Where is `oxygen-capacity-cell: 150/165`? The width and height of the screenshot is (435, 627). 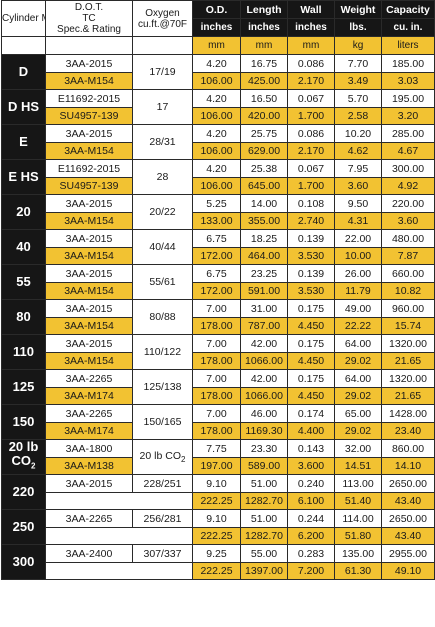
oxygen-capacity-cell: 150/165 is located at coordinates (162, 422).